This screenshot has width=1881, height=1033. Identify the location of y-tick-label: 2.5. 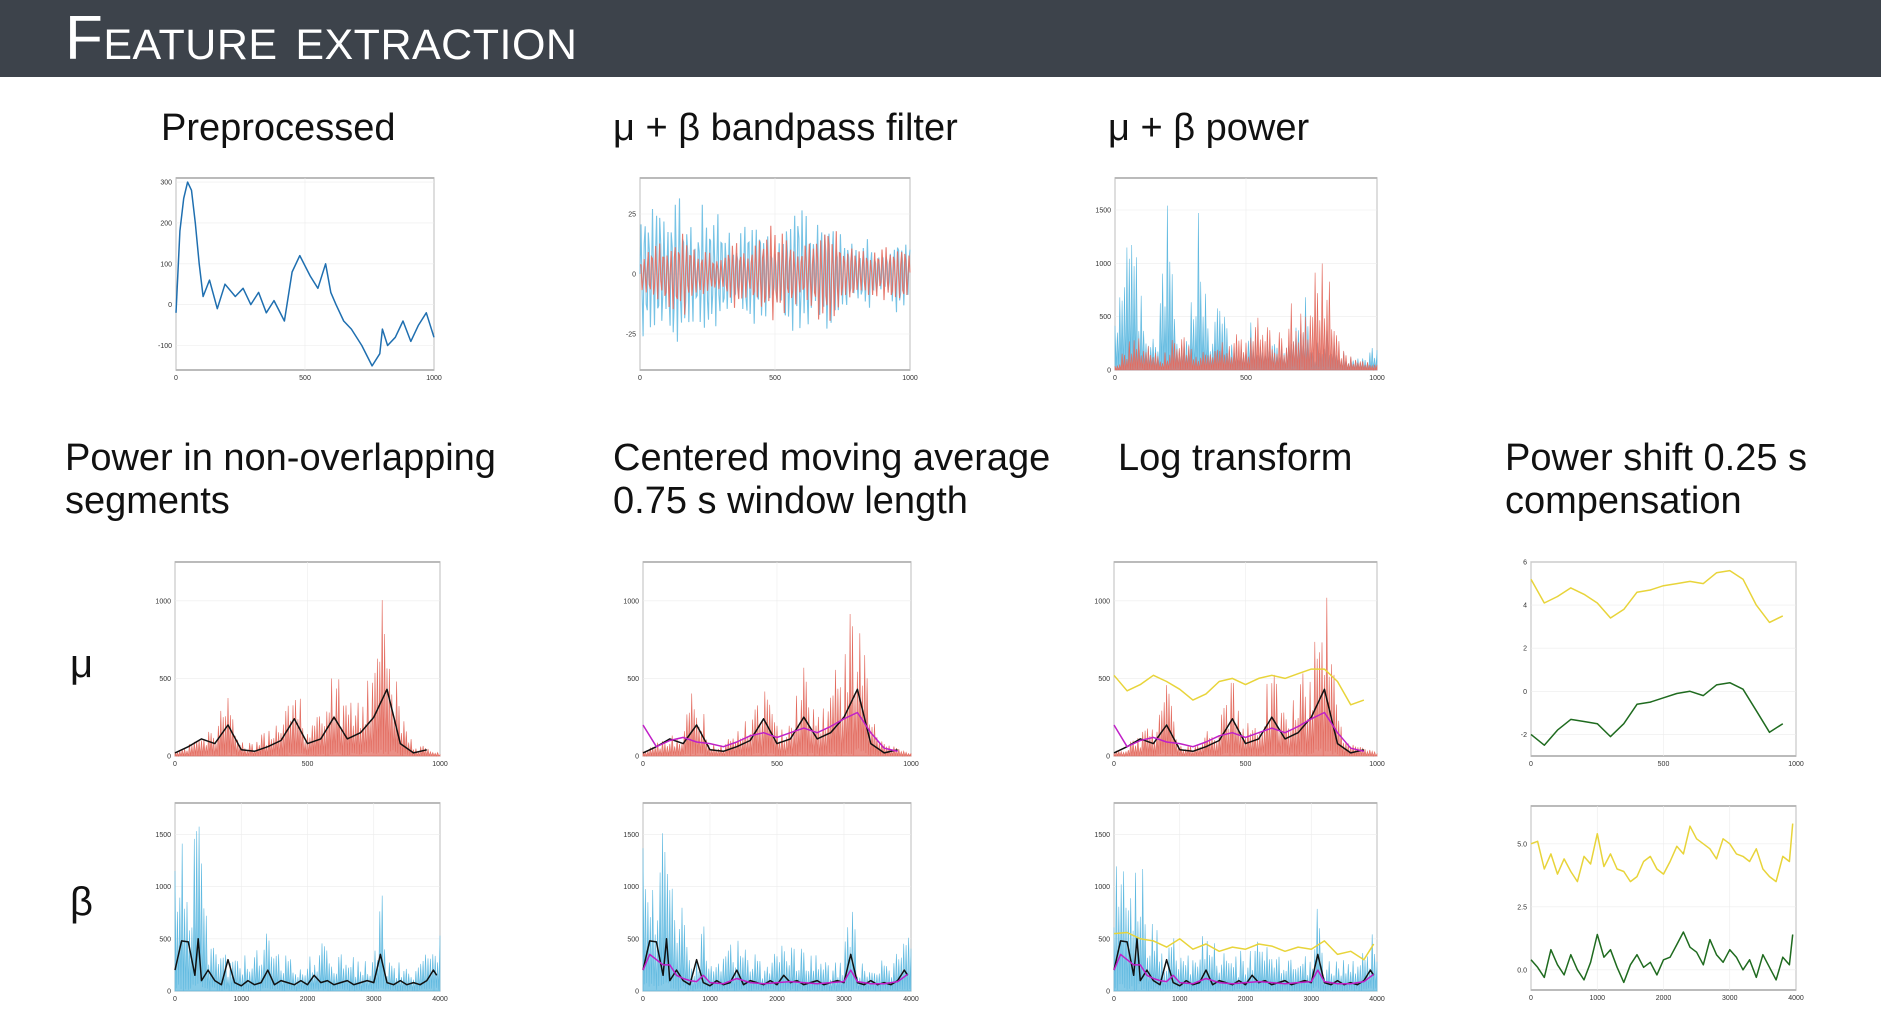
(1522, 907).